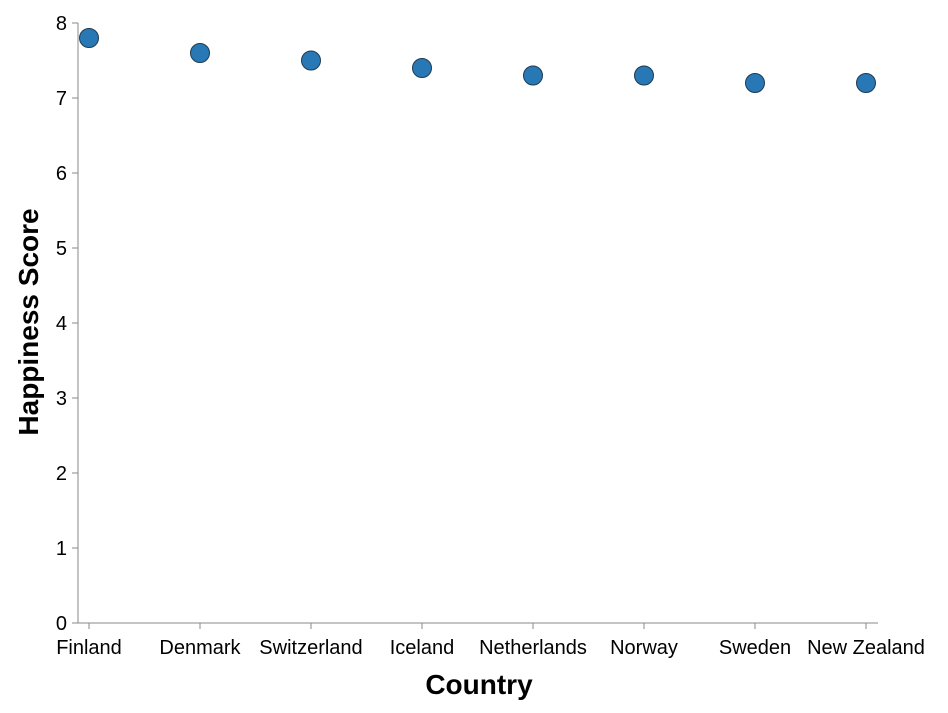  I want to click on x-tick-label: Finland, so click(89, 648).